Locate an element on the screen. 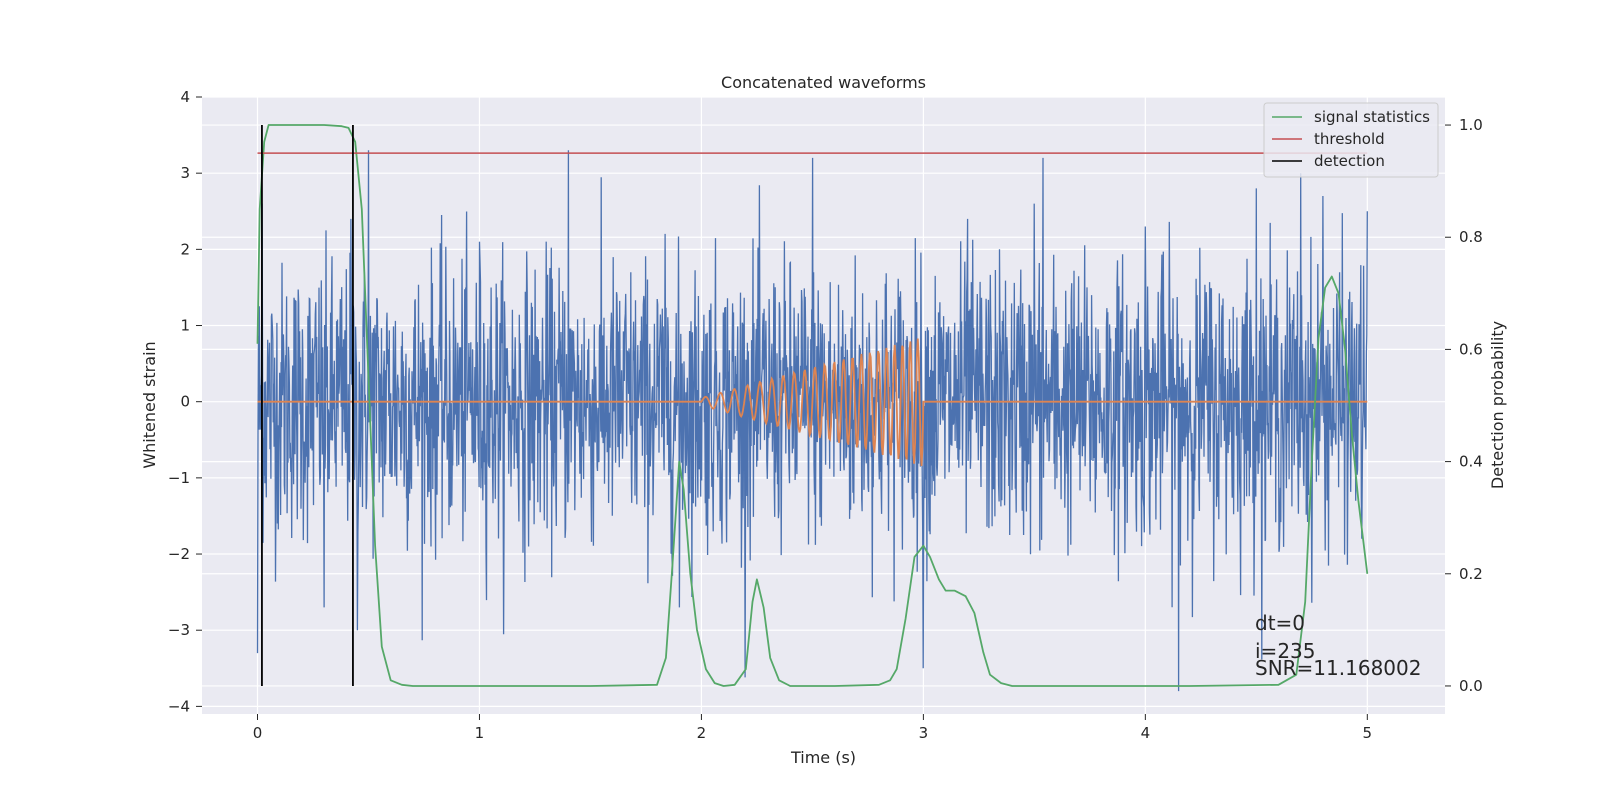 This screenshot has height=800, width=1600. y-tick-label: 1 is located at coordinates (185, 326).